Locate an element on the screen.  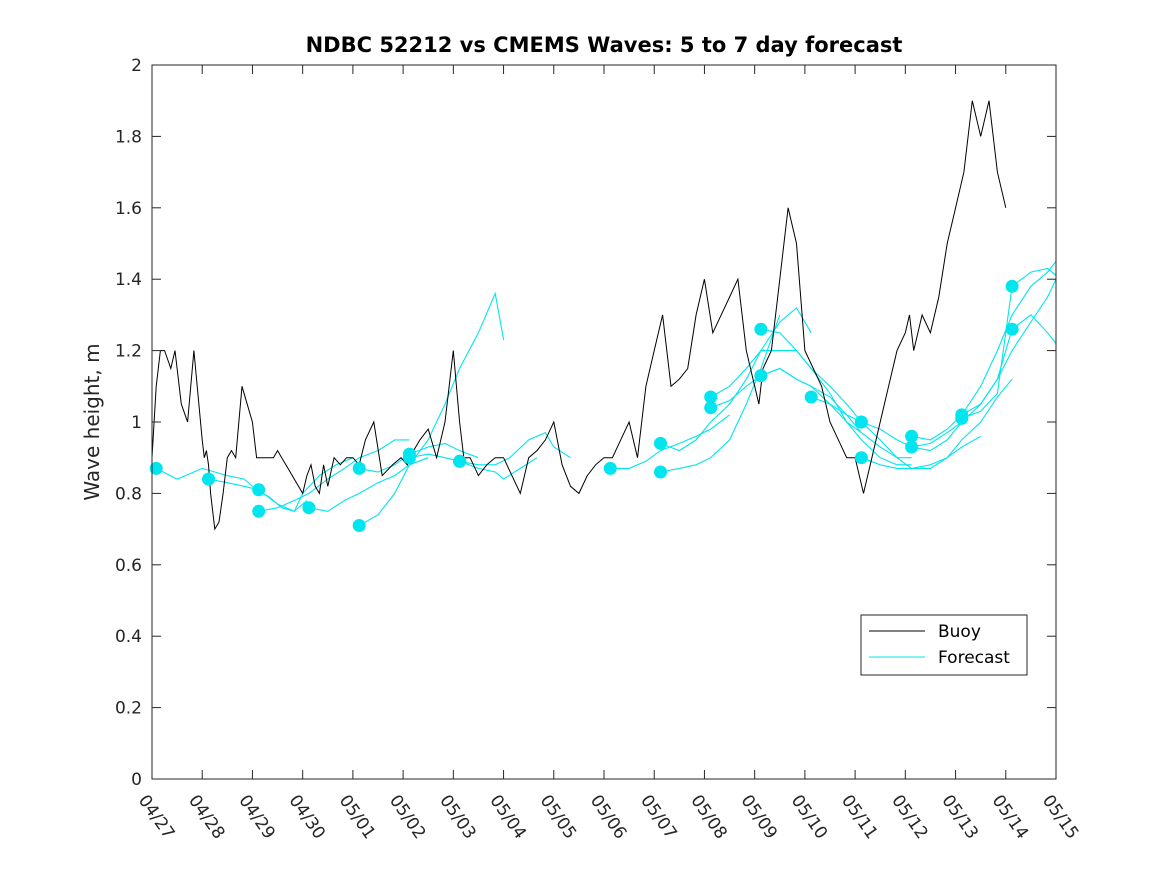
y-tick-label: 1.8 is located at coordinates (128, 137).